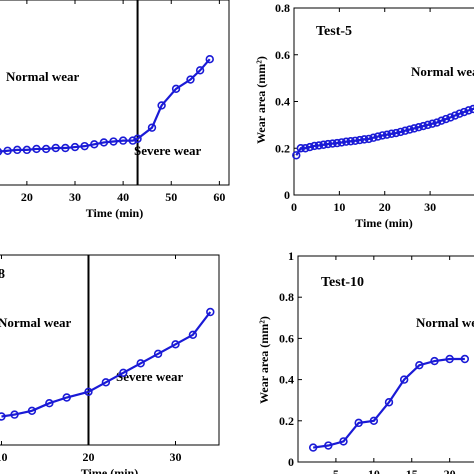 The height and width of the screenshot is (474, 474). Describe the element at coordinates (123, 197) in the screenshot. I see `x-tick-label: 40` at that location.